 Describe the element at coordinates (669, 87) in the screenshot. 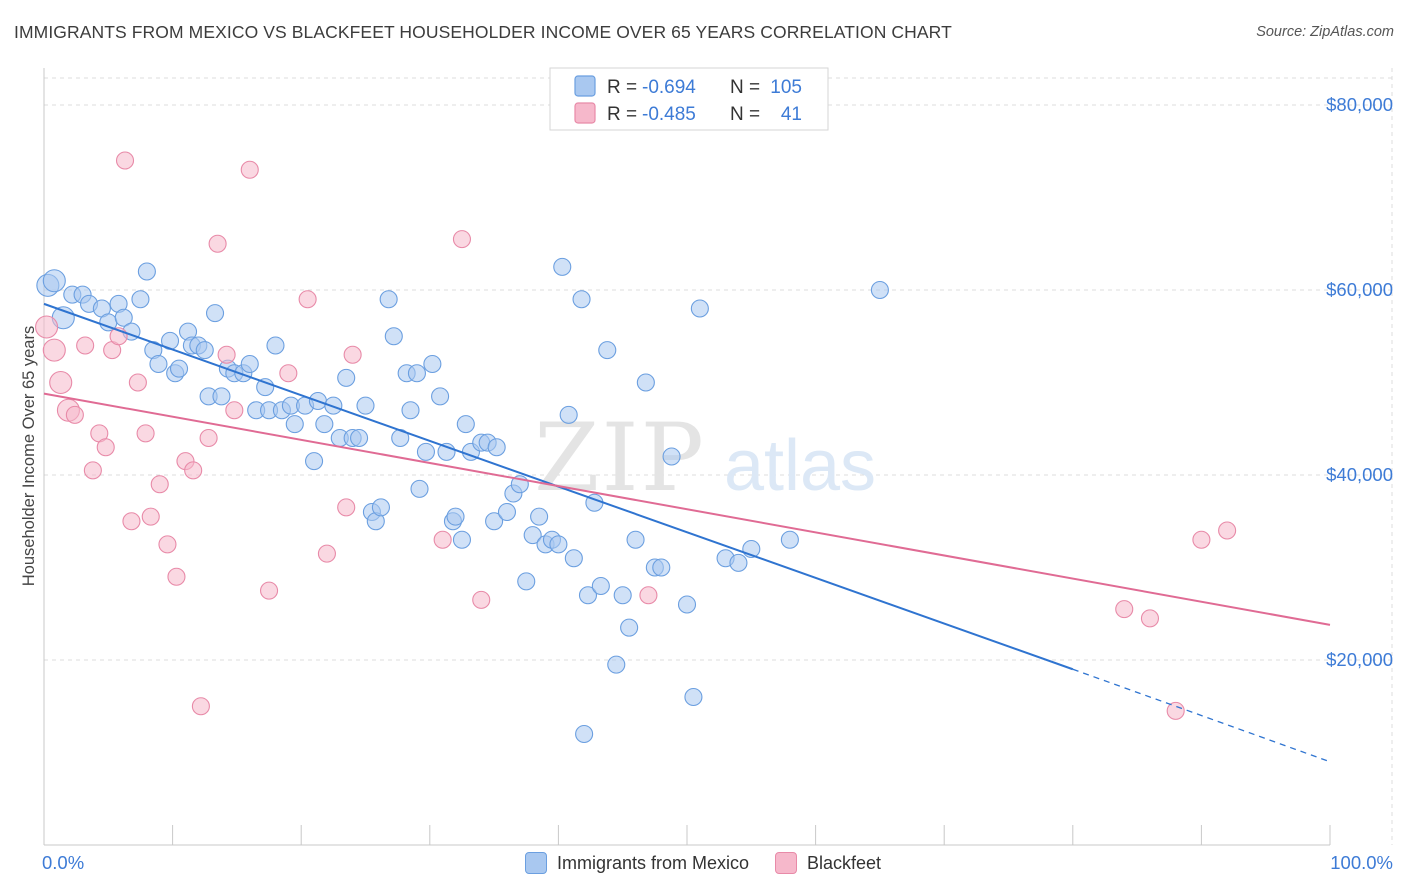

I see `legend-r-value: -0.694` at that location.